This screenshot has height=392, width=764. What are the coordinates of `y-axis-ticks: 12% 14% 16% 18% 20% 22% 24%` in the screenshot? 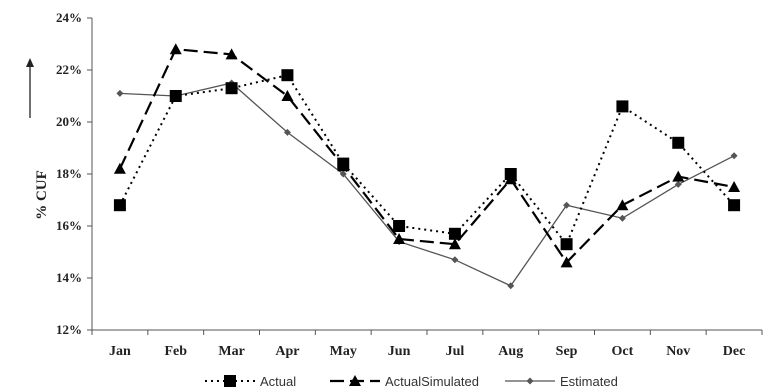 It's located at (74, 173).